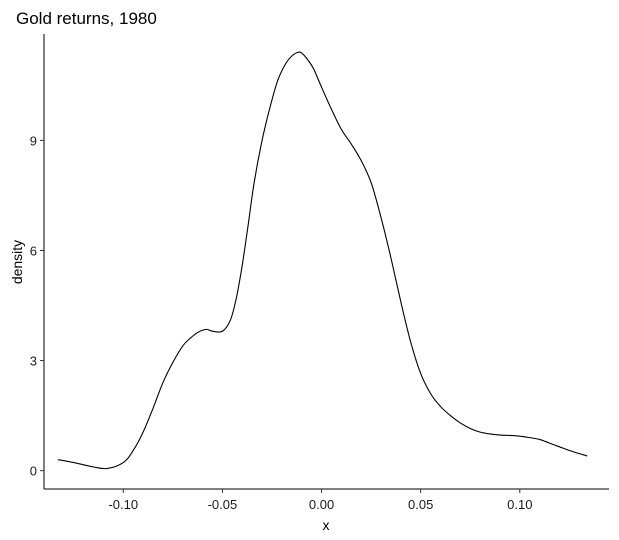  Describe the element at coordinates (519, 504) in the screenshot. I see `x-tick-label: 0.10` at that location.